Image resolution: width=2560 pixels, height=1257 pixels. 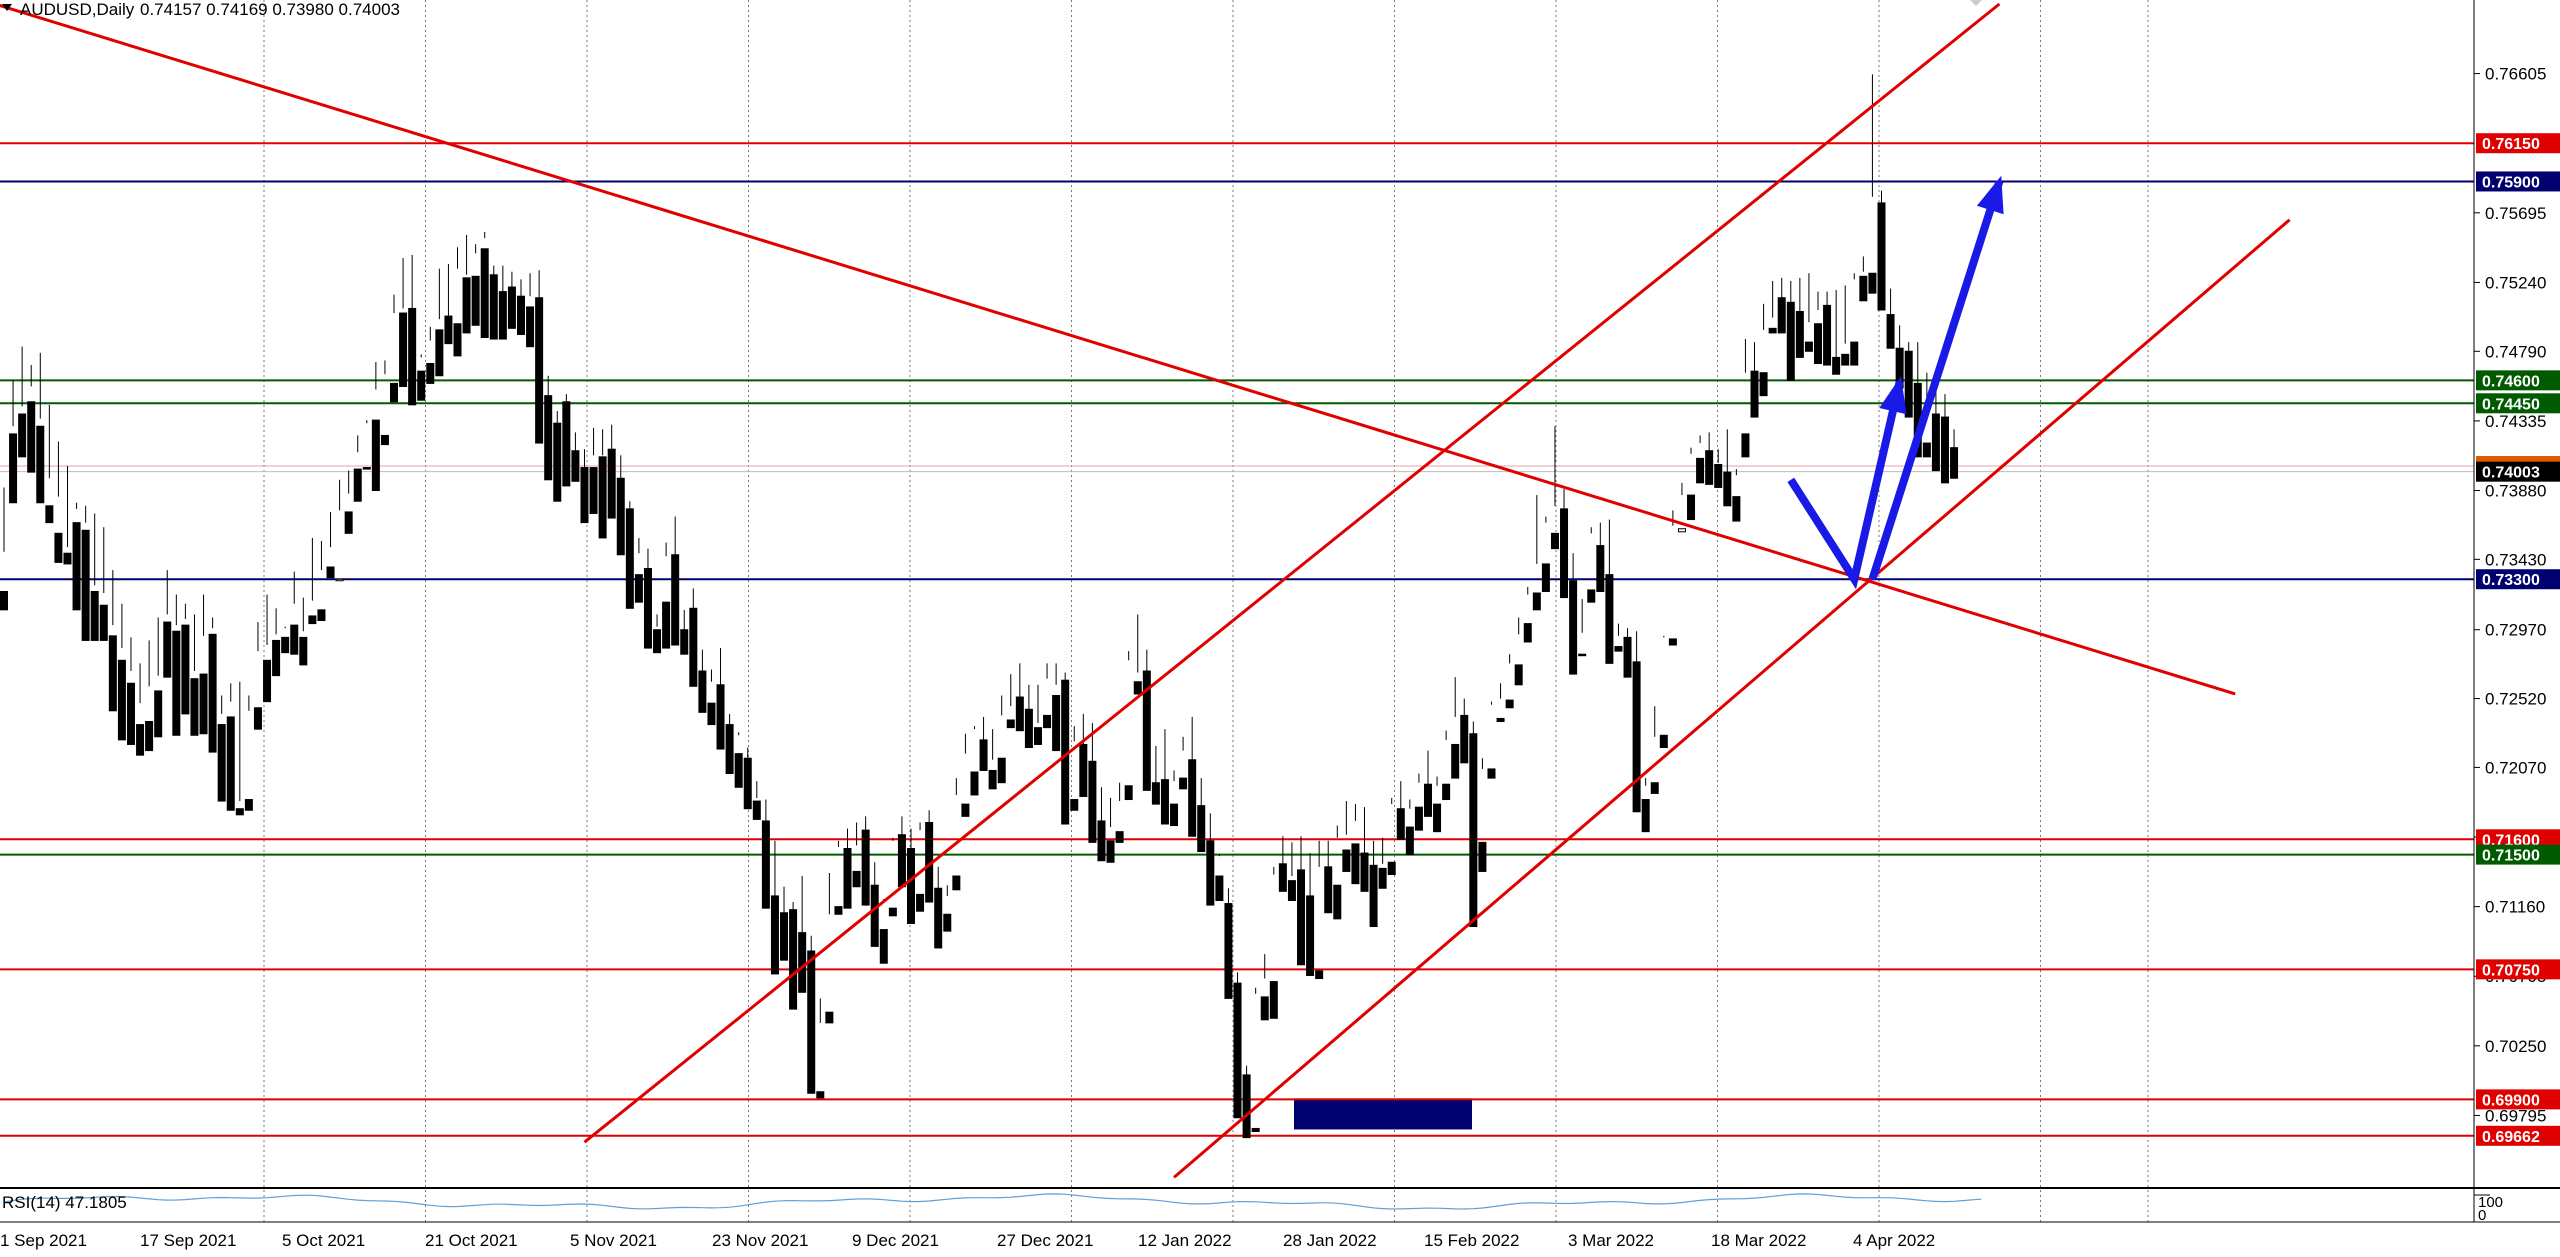 What do you see at coordinates (1936, 380) in the screenshot?
I see `forecast-arrow` at bounding box center [1936, 380].